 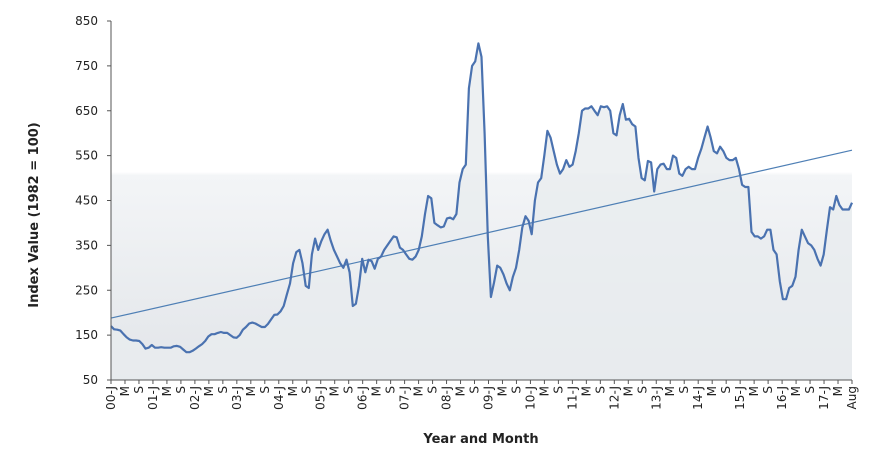 I want to click on x-tick-label: 14-J, so click(x=698, y=398).